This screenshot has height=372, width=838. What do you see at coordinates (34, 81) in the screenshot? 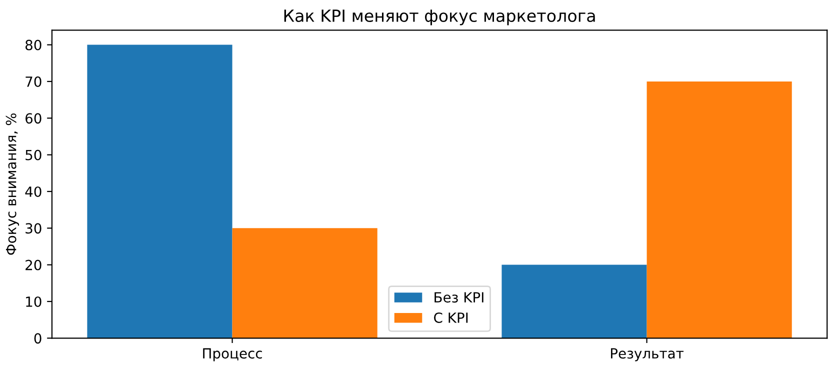
I see `y-tick-label: 70` at bounding box center [34, 81].